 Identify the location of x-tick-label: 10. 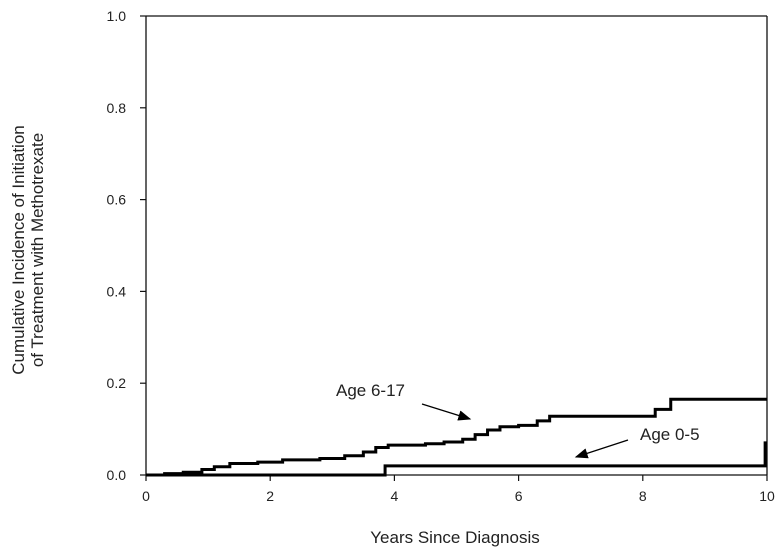
(767, 496).